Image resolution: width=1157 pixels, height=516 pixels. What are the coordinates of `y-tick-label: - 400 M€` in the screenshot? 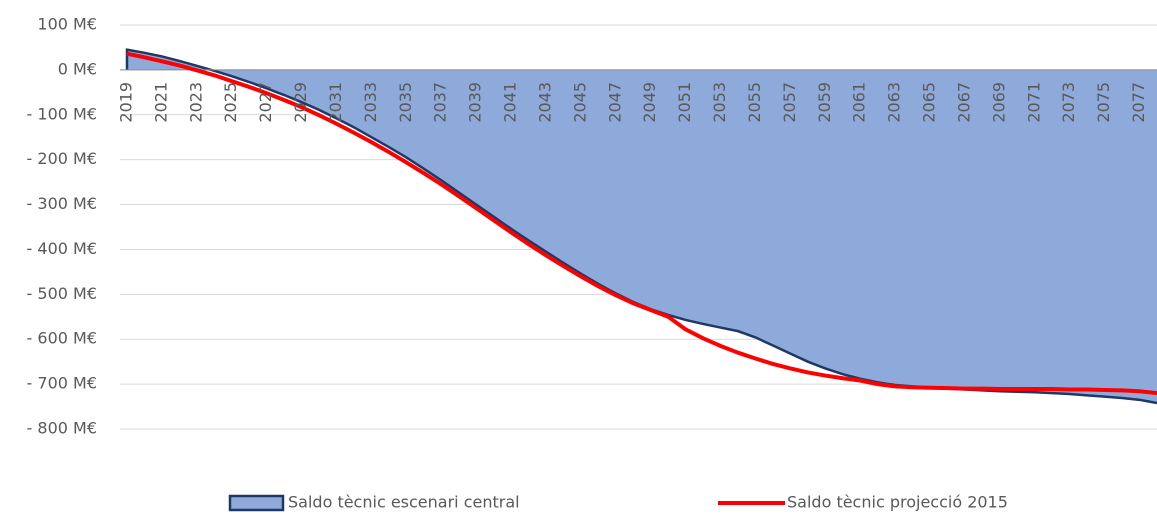 It's located at (62, 248).